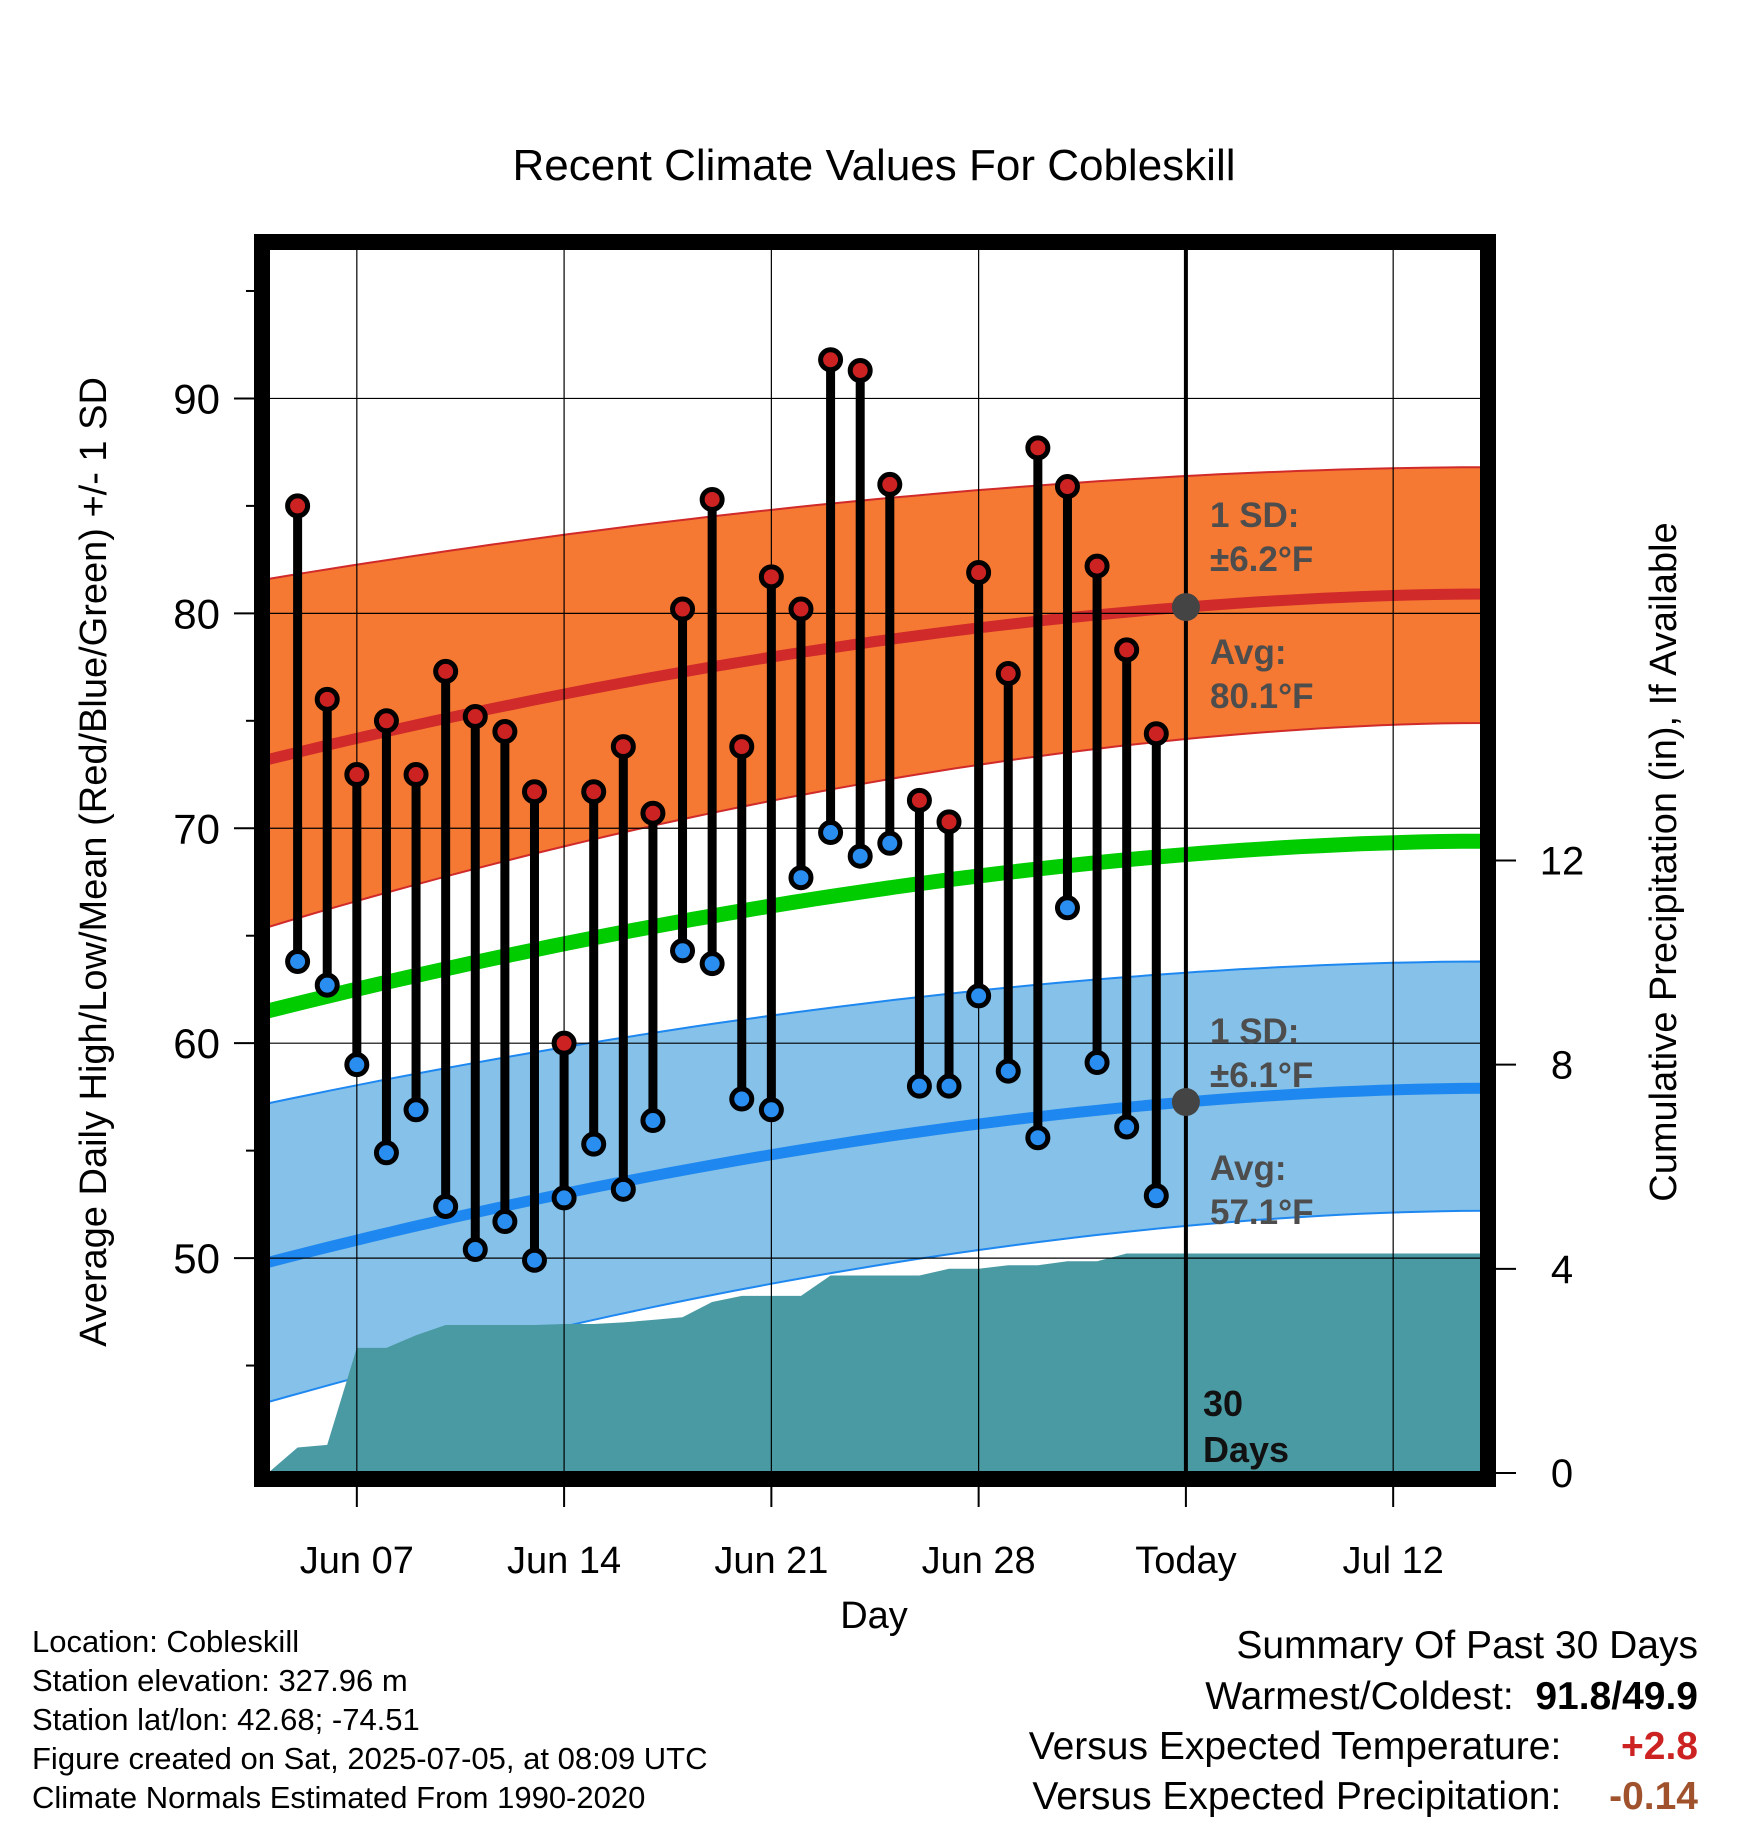 The width and height of the screenshot is (1748, 1828). What do you see at coordinates (873, 165) in the screenshot?
I see `chart-title: Recent Climate Values For Cobleskill` at bounding box center [873, 165].